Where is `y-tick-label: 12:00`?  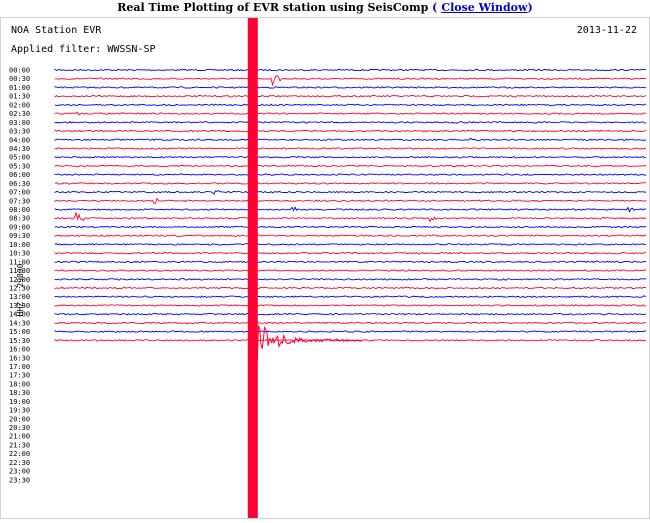 y-tick-label: 12:00 is located at coordinates (19, 280).